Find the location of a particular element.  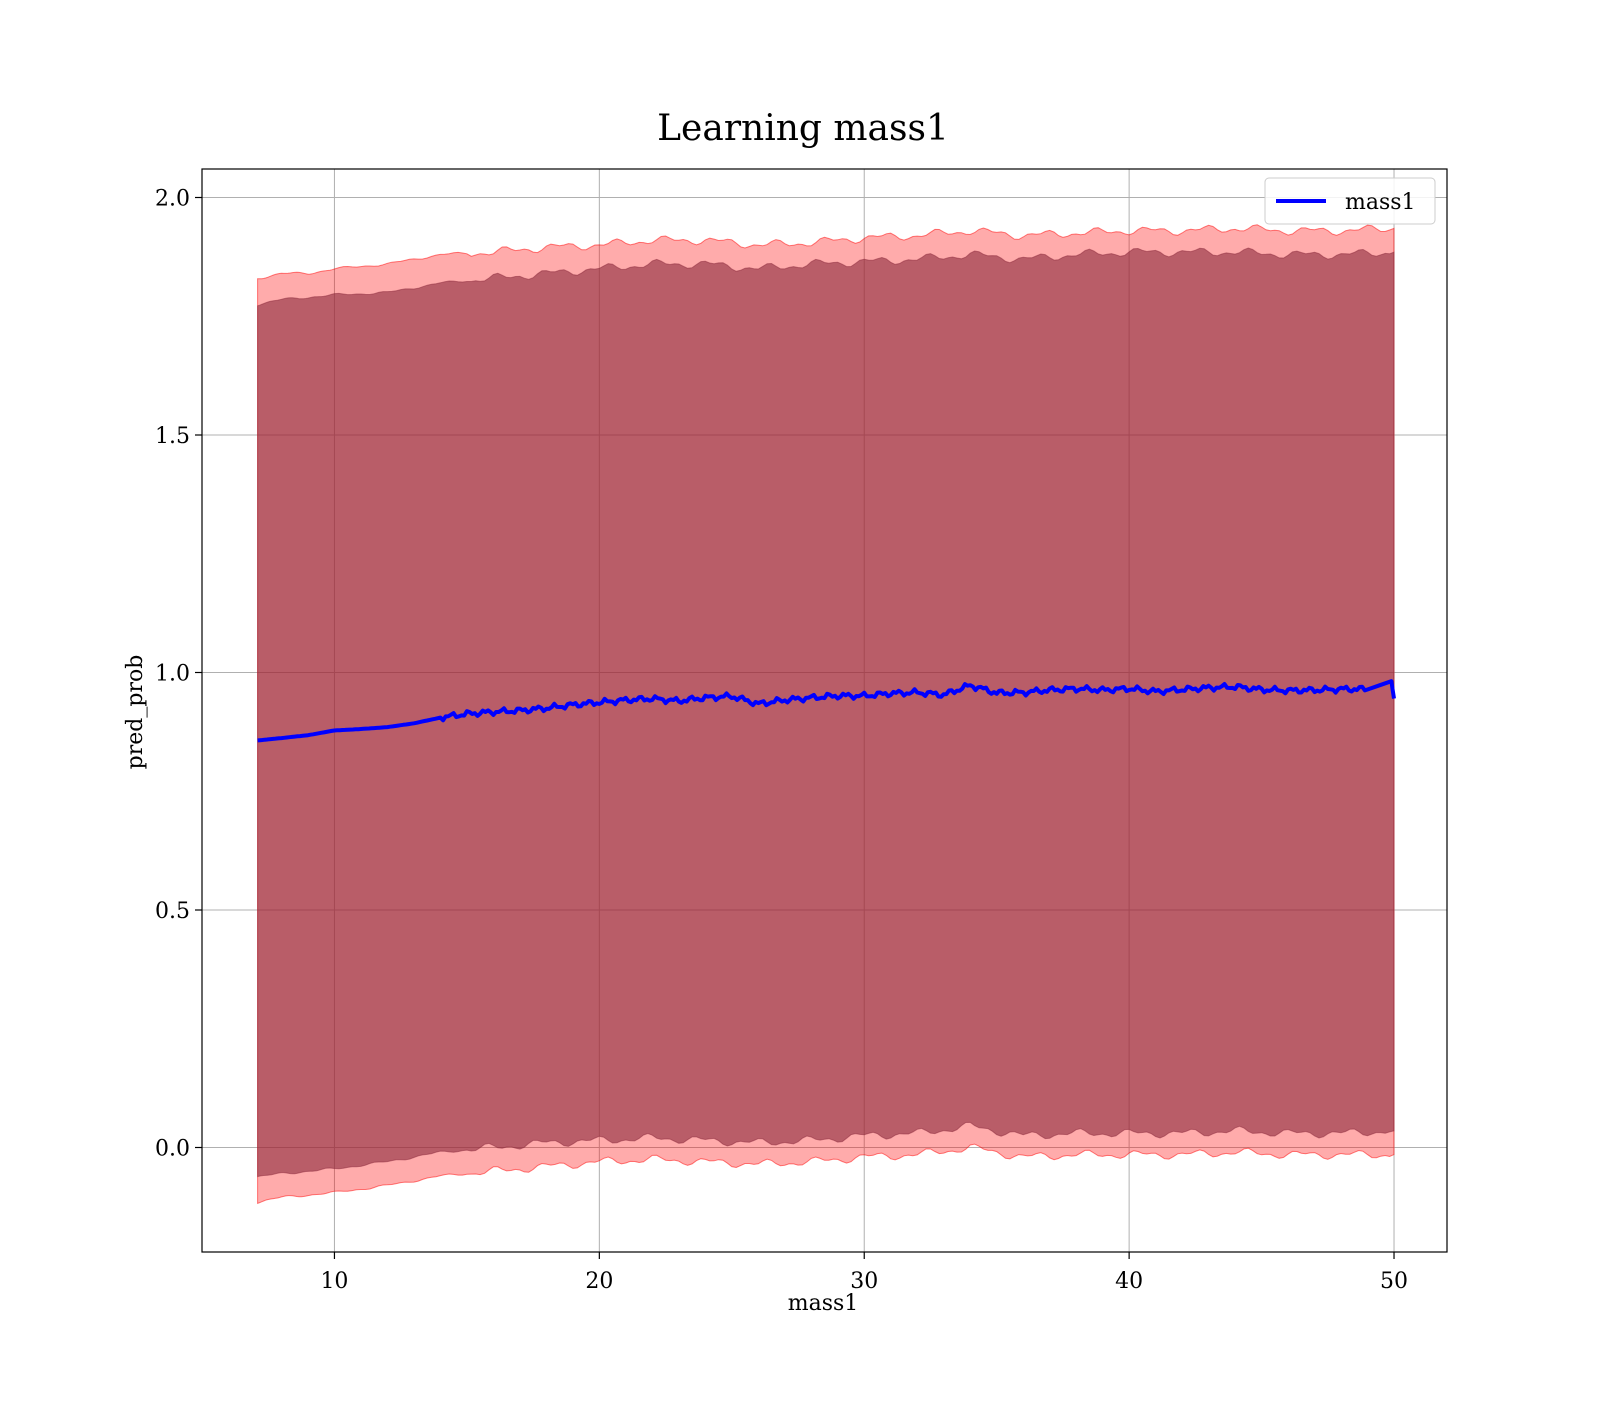

legend-box is located at coordinates (1350, 201).